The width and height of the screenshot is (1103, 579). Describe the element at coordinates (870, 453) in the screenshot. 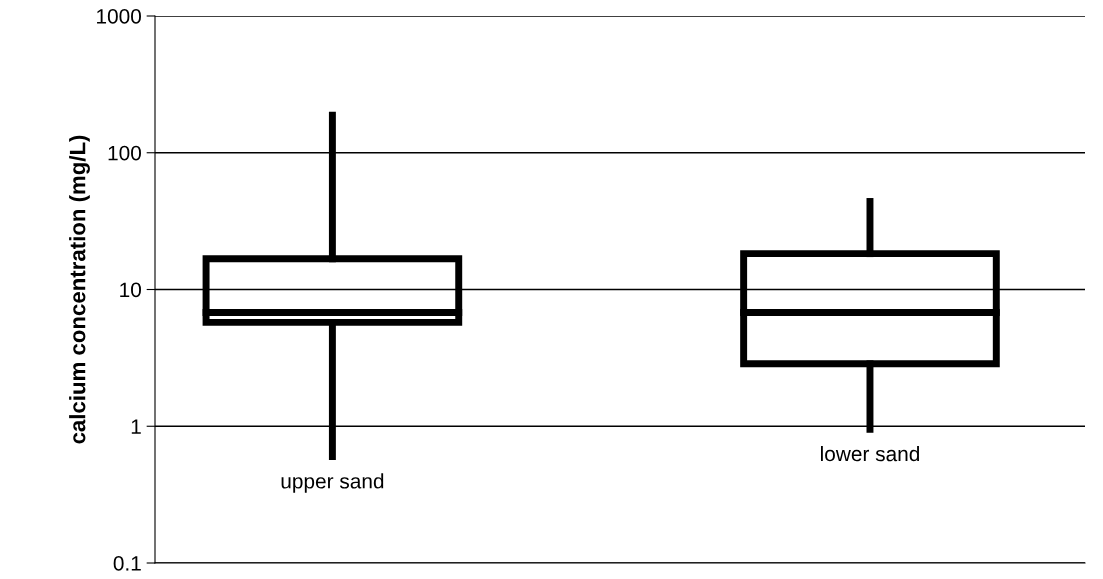

I see `x-tick-label: lower sand` at that location.